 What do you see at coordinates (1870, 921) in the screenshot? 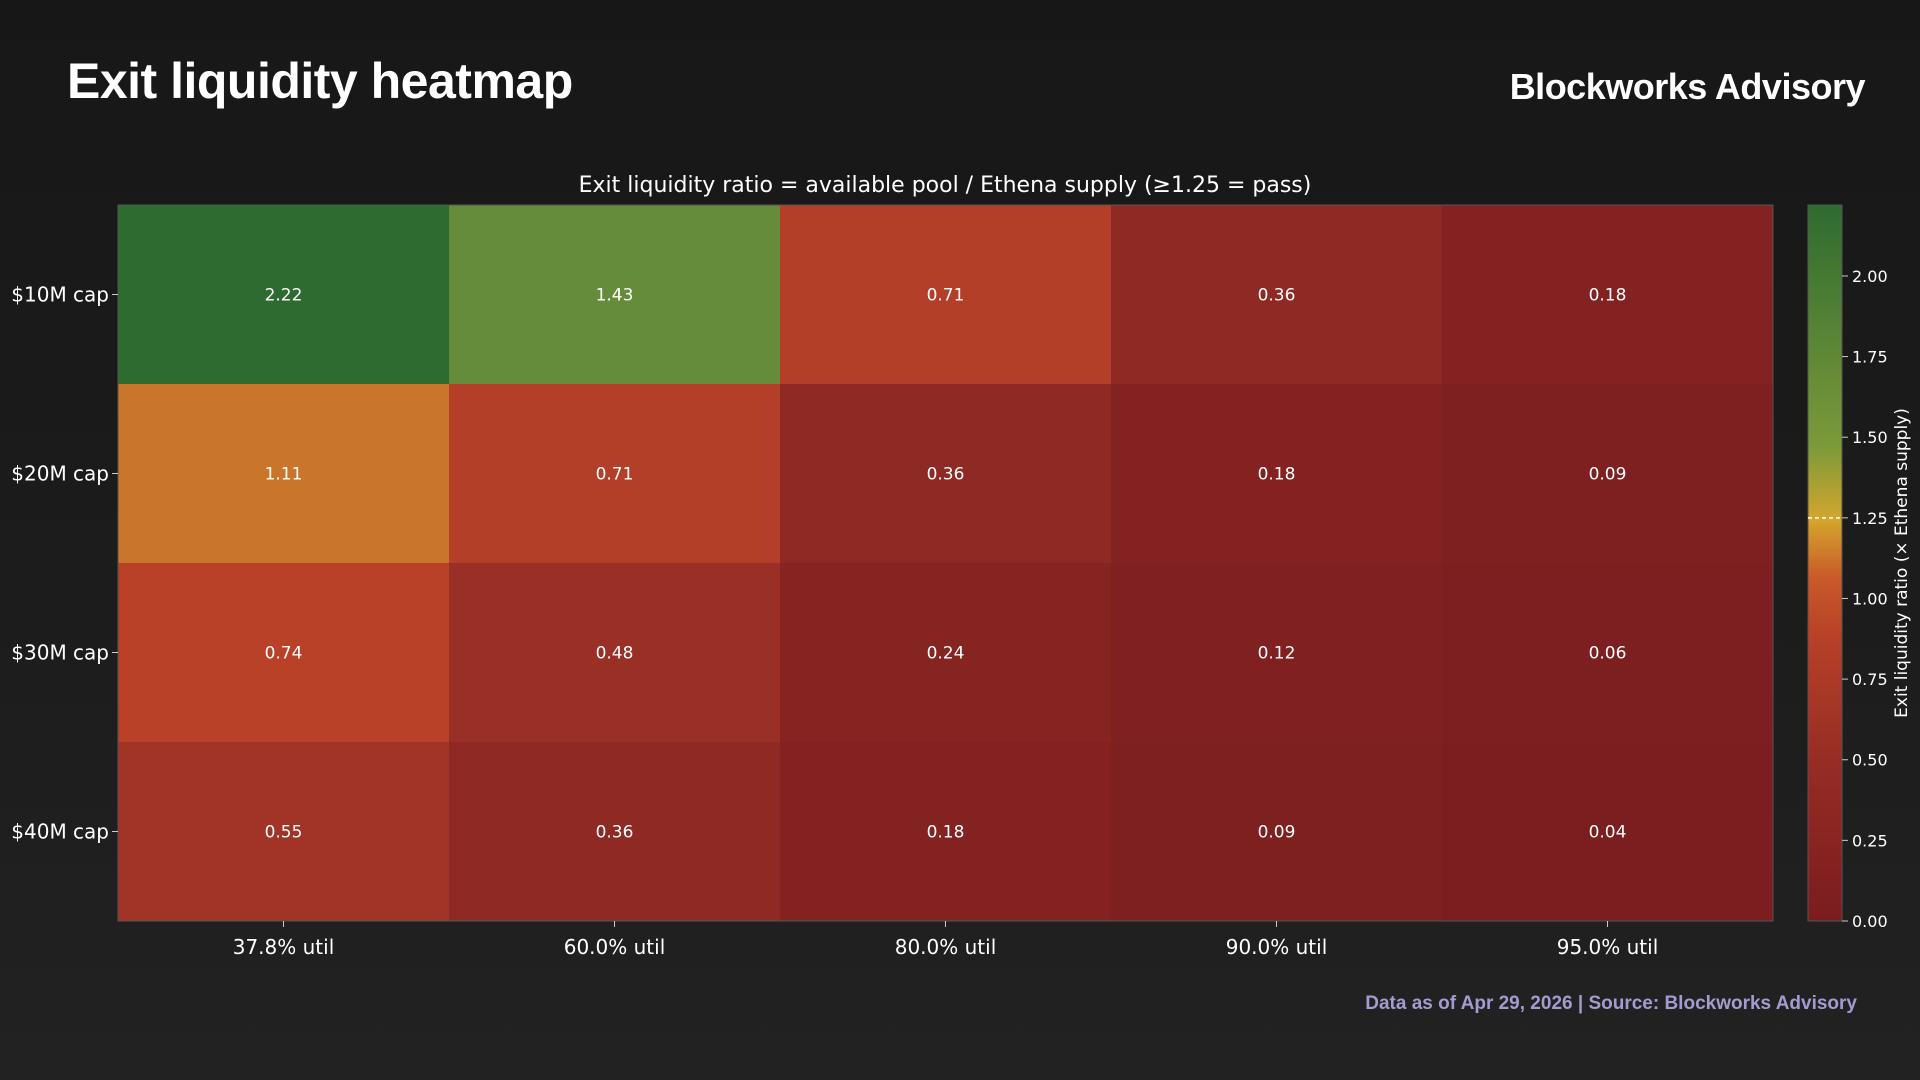
I see `colorbar-tick-label: 0.00` at bounding box center [1870, 921].